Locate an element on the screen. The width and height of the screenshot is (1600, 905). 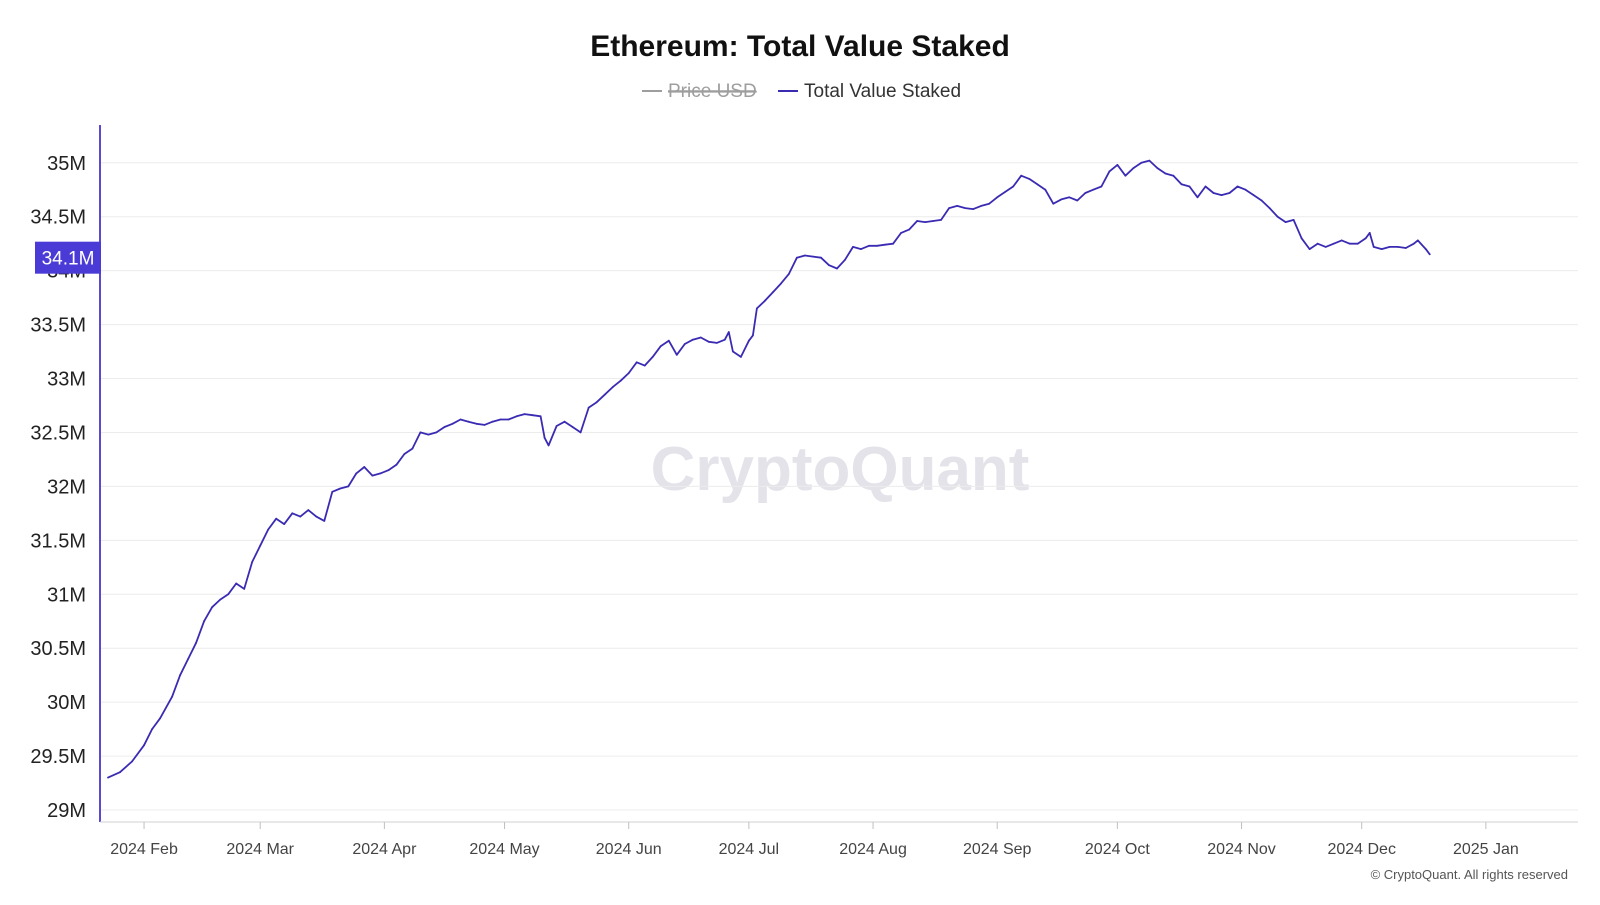
x-tick-label: 2024 Dec is located at coordinates (1361, 849).